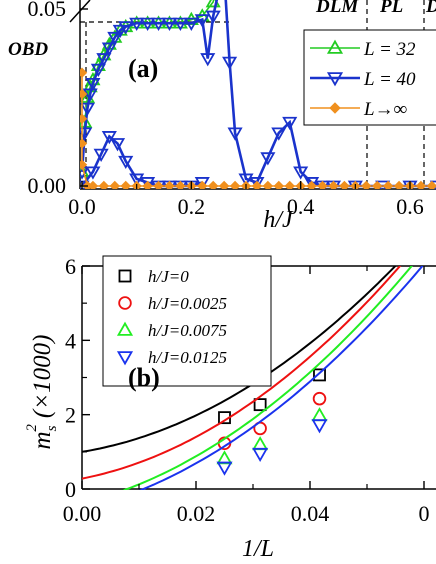 This screenshot has height=564, width=436. I want to click on panel-a-legend: L = 32 L = 40 L→∞, so click(369, 77).